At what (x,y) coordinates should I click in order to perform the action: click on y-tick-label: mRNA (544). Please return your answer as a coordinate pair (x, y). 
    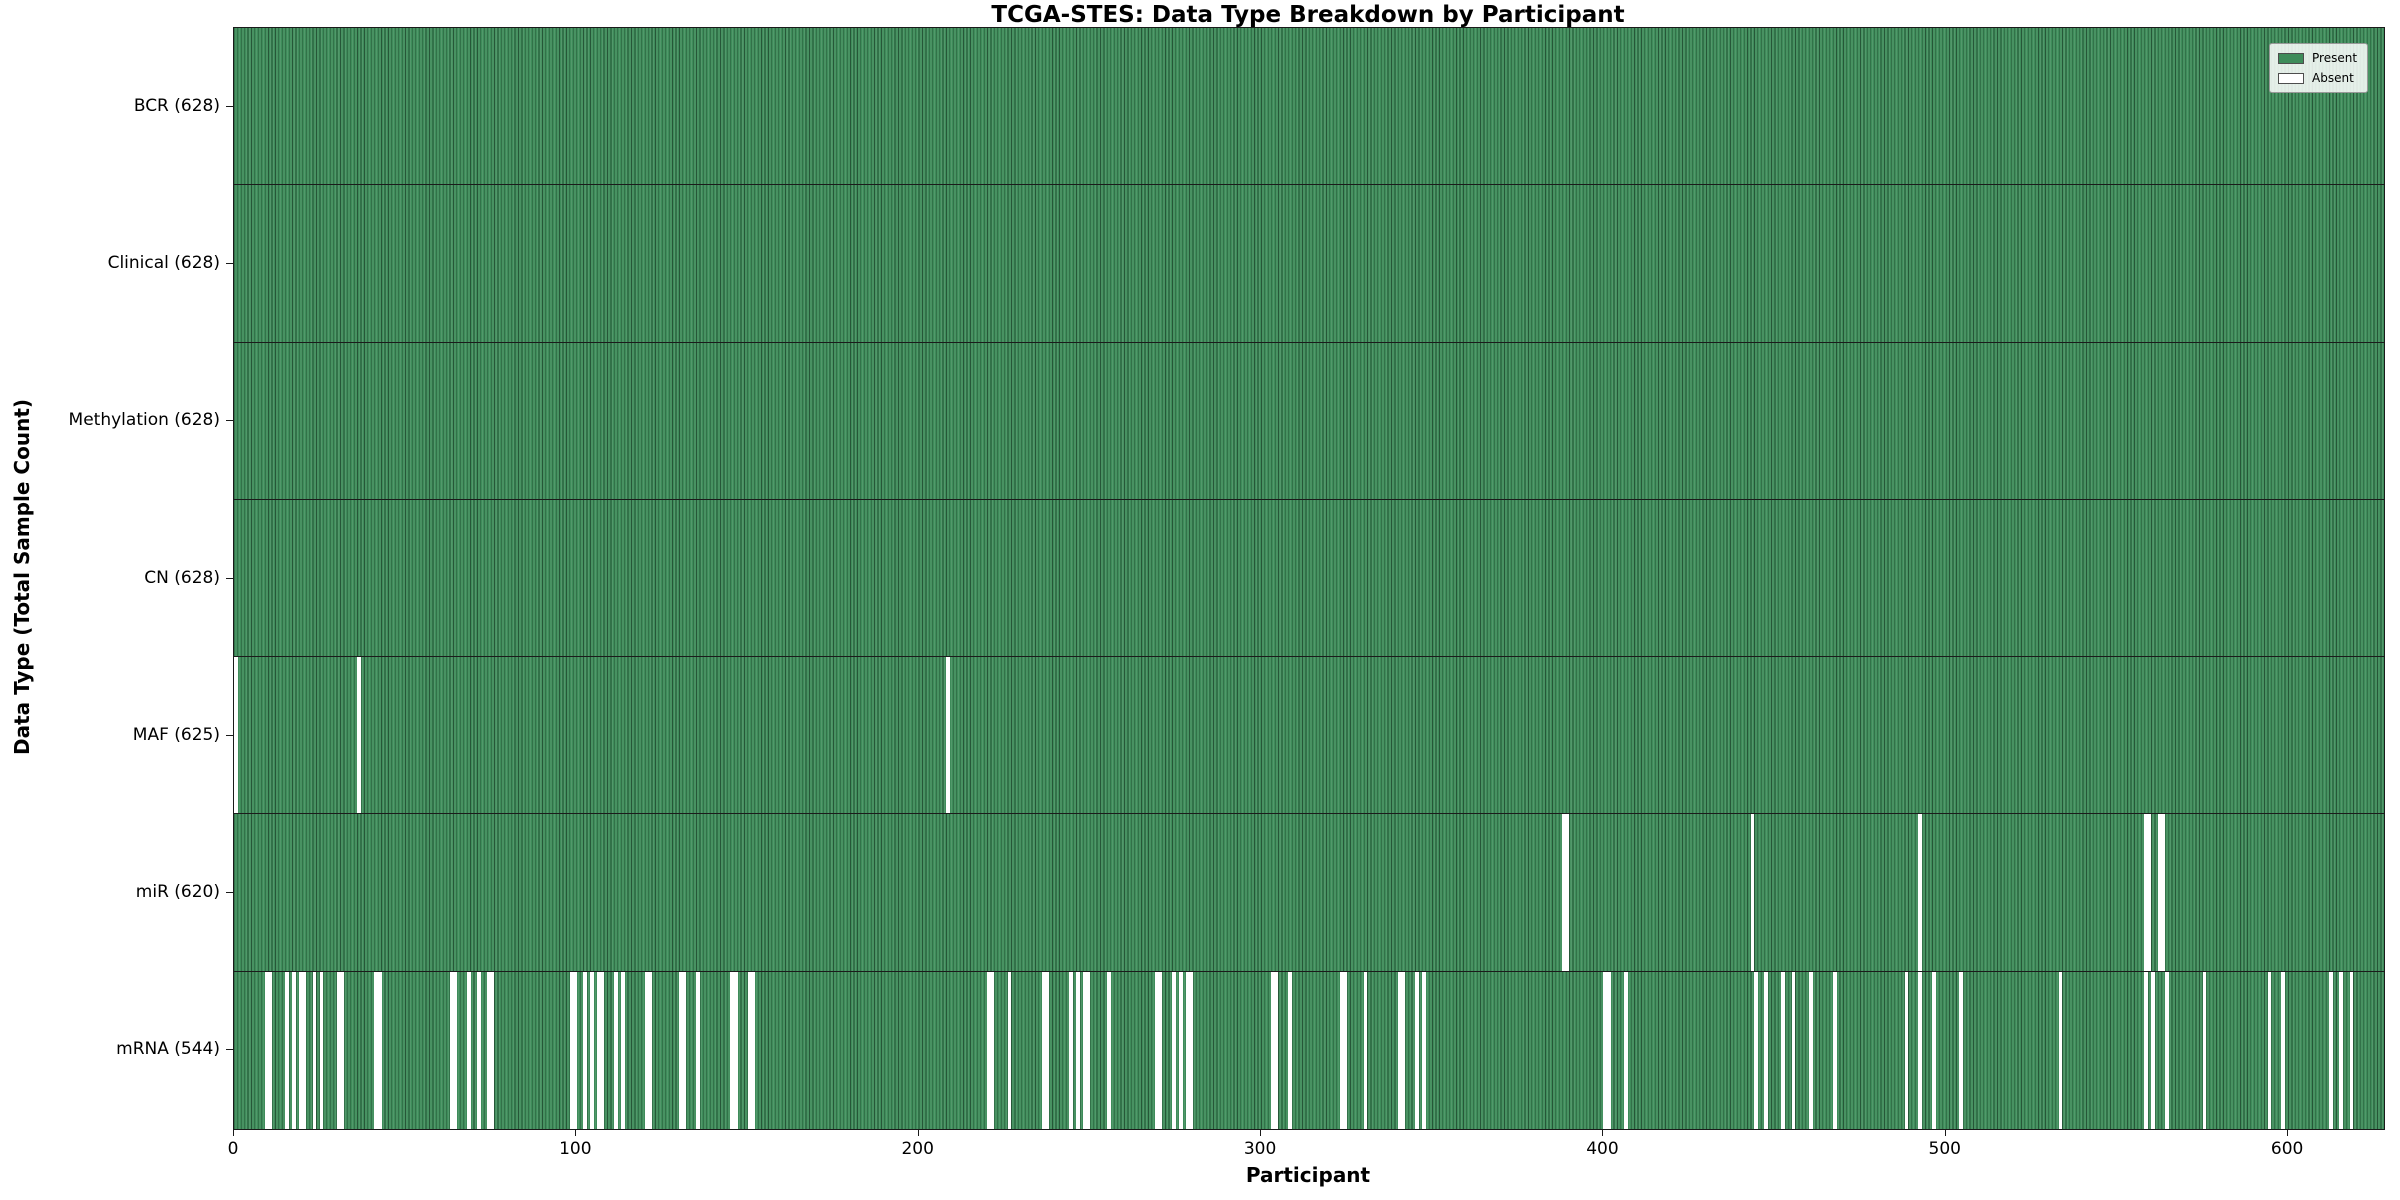
    Looking at the image, I should click on (168, 1049).